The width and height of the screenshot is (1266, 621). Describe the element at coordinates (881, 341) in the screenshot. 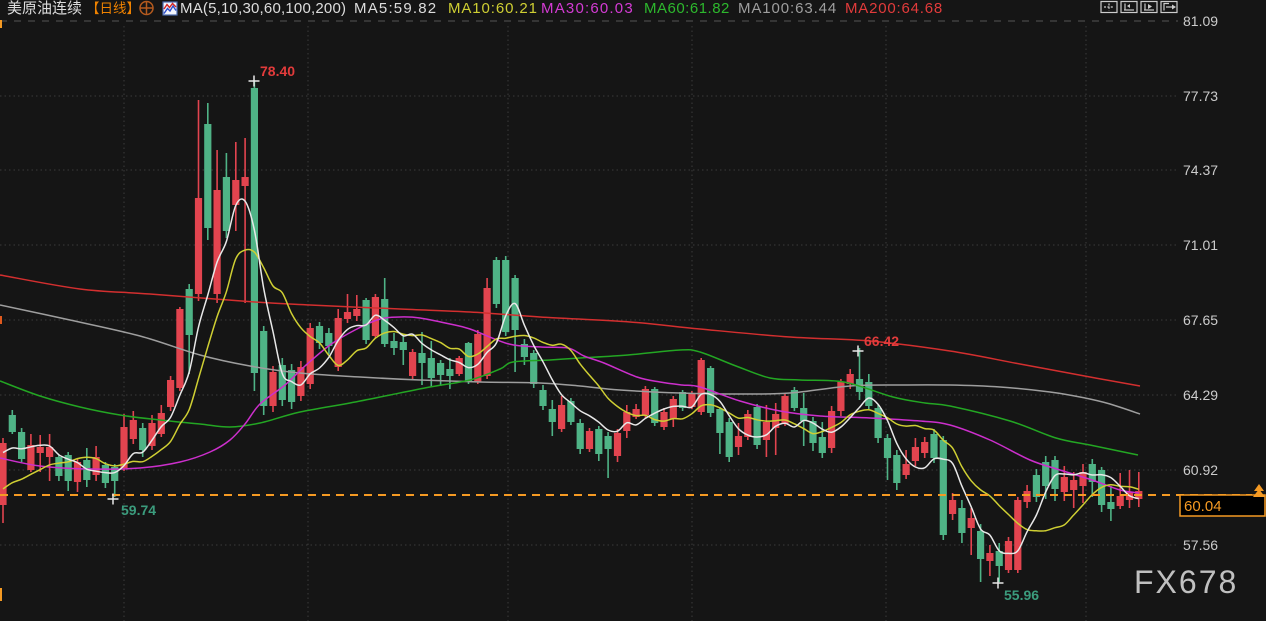

I see `svg-text: 66.42` at that location.